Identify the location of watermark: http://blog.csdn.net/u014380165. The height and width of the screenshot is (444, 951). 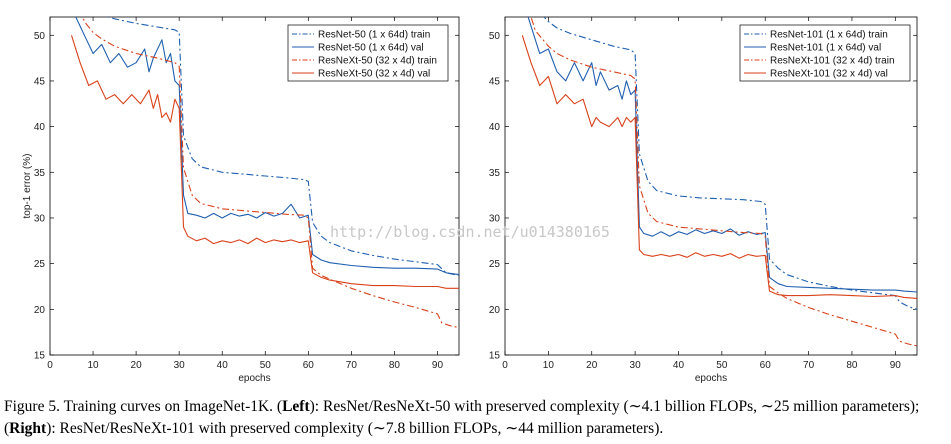
(470, 232).